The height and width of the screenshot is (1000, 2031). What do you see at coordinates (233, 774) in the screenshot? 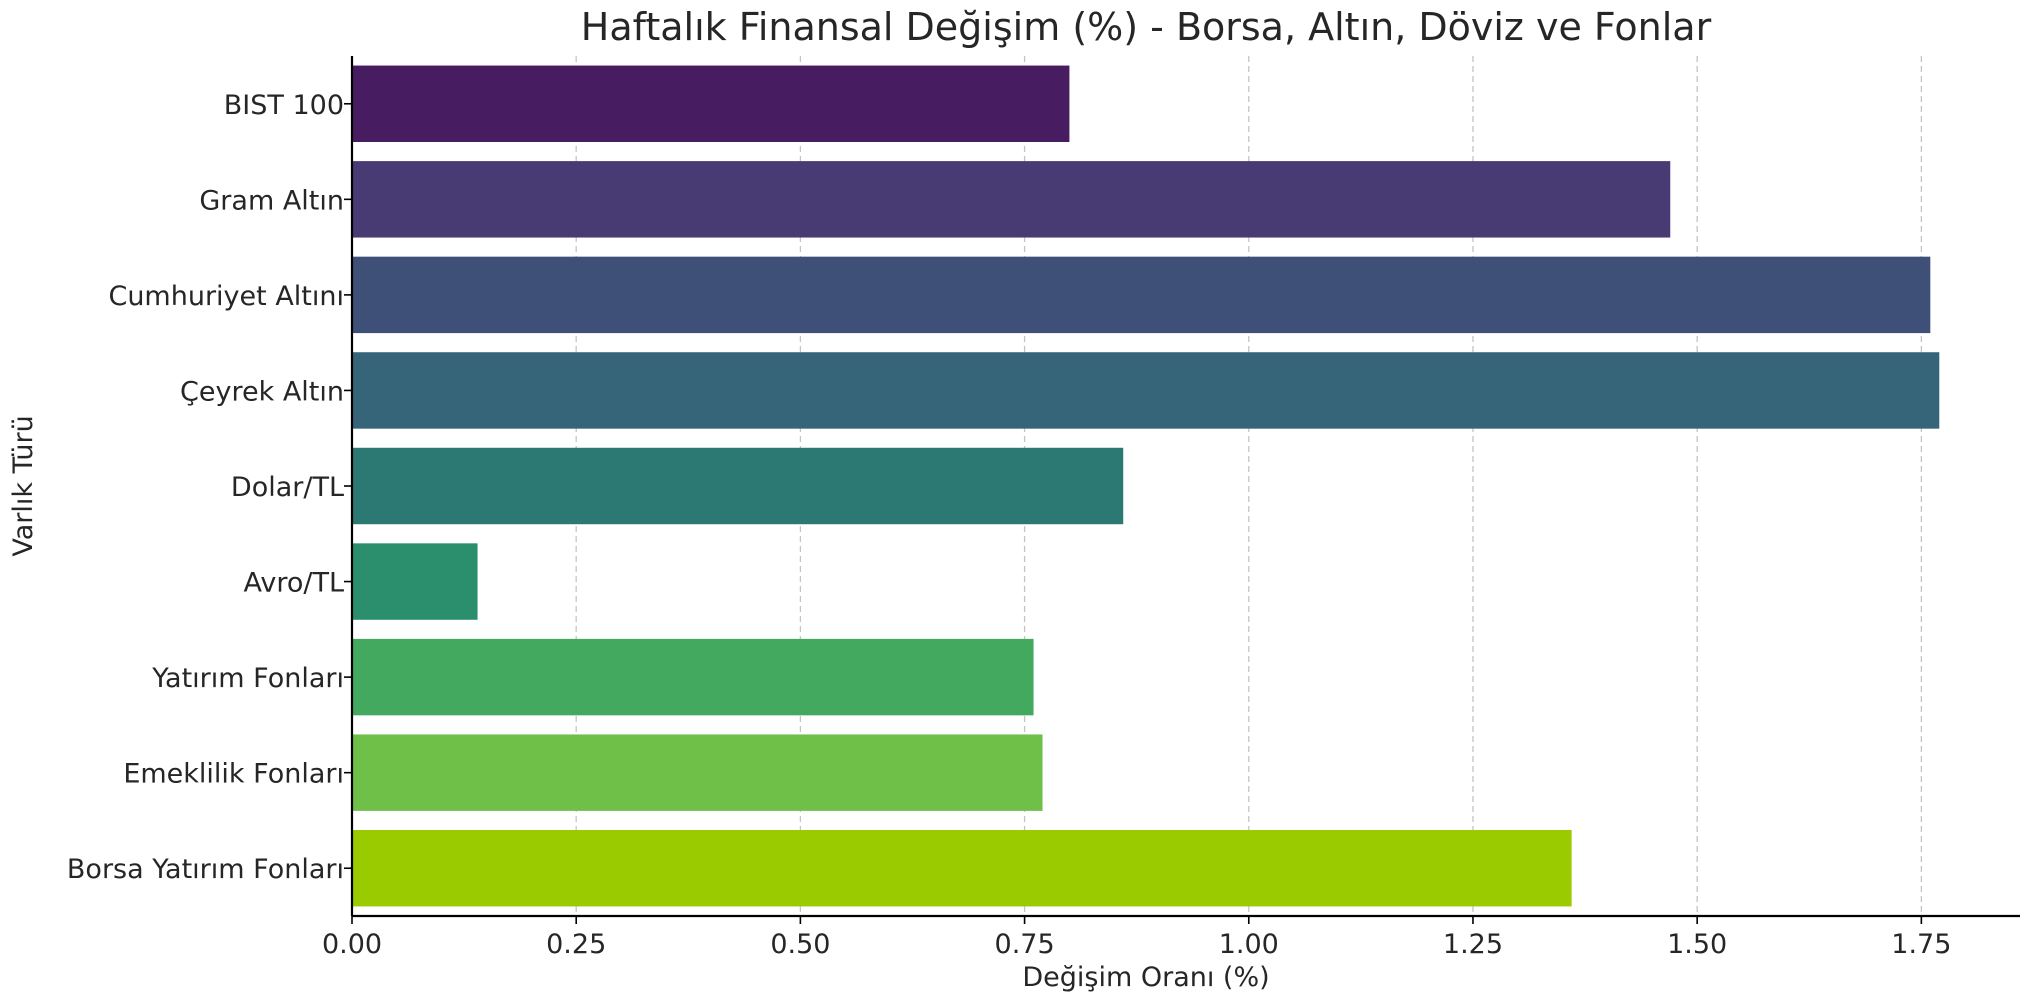
I see `y-tick-label: Emeklilik Fonları` at bounding box center [233, 774].